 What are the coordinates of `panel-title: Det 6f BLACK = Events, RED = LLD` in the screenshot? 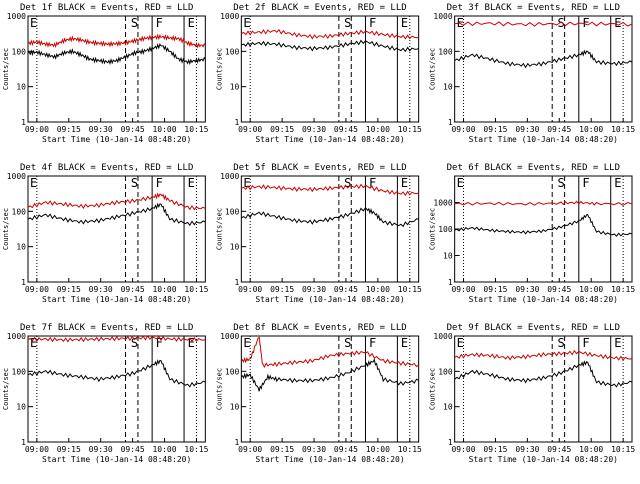 It's located at (533, 168).